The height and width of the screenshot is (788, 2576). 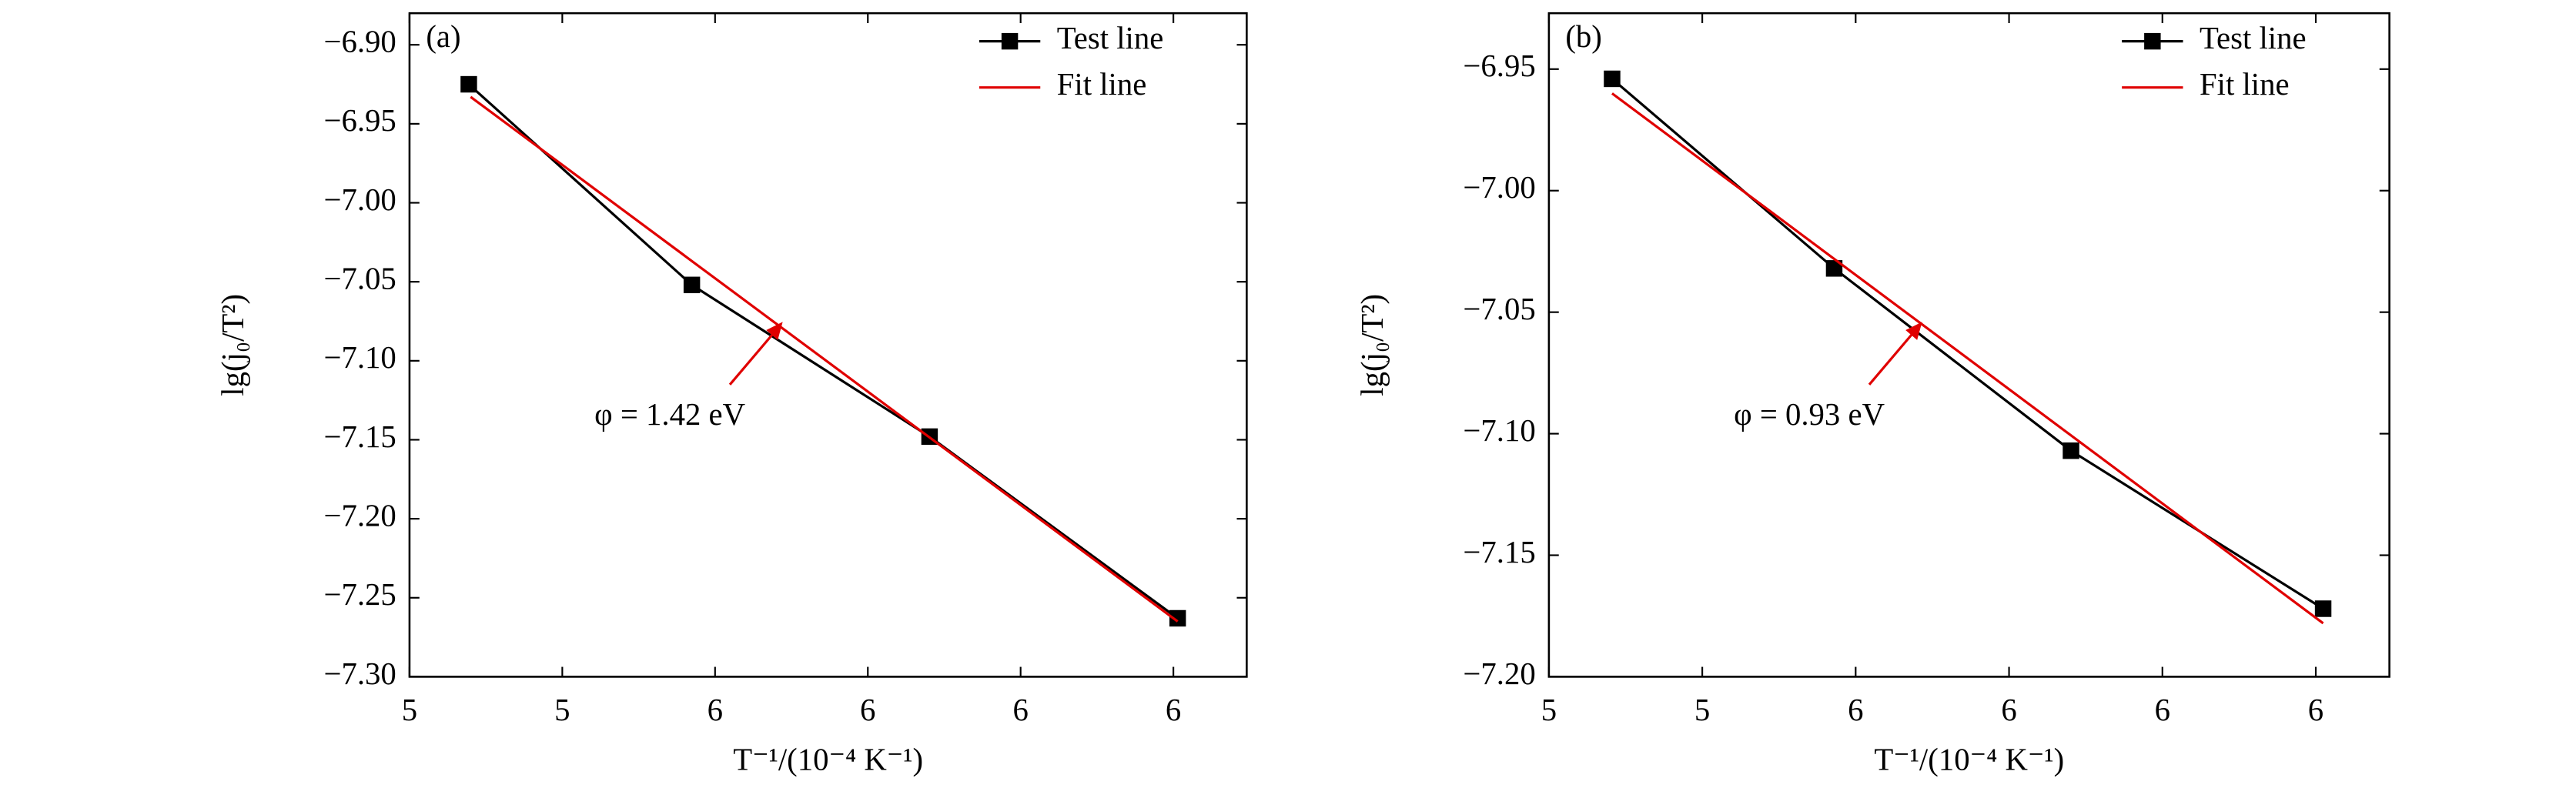 What do you see at coordinates (443, 36) in the screenshot?
I see `panel-label: (a)` at bounding box center [443, 36].